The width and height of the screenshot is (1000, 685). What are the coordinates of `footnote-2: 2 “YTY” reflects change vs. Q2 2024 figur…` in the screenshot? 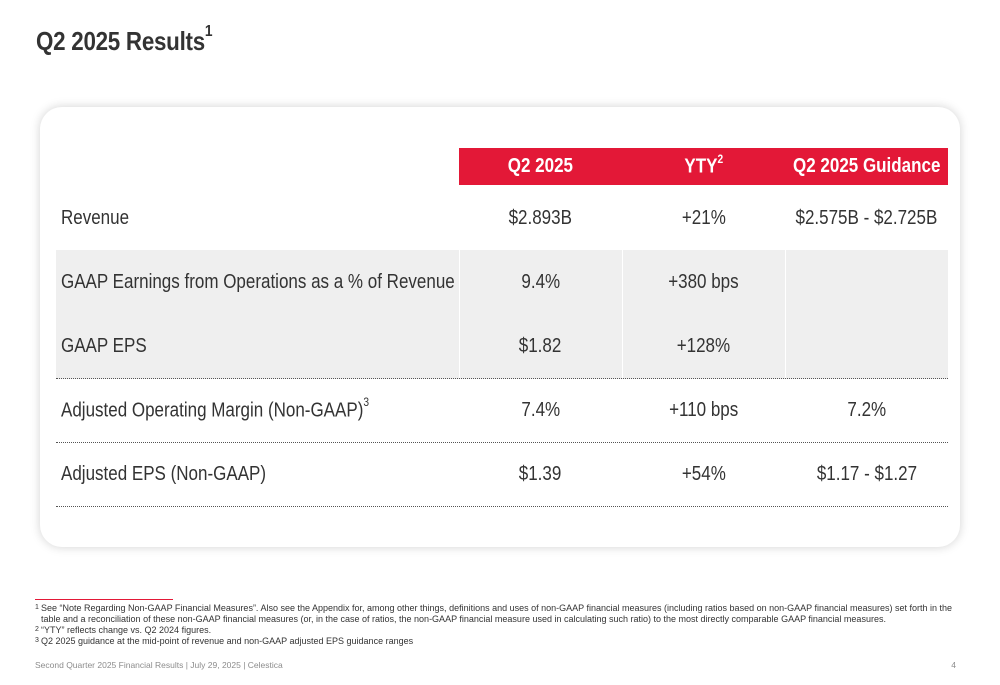 It's located at (502, 630).